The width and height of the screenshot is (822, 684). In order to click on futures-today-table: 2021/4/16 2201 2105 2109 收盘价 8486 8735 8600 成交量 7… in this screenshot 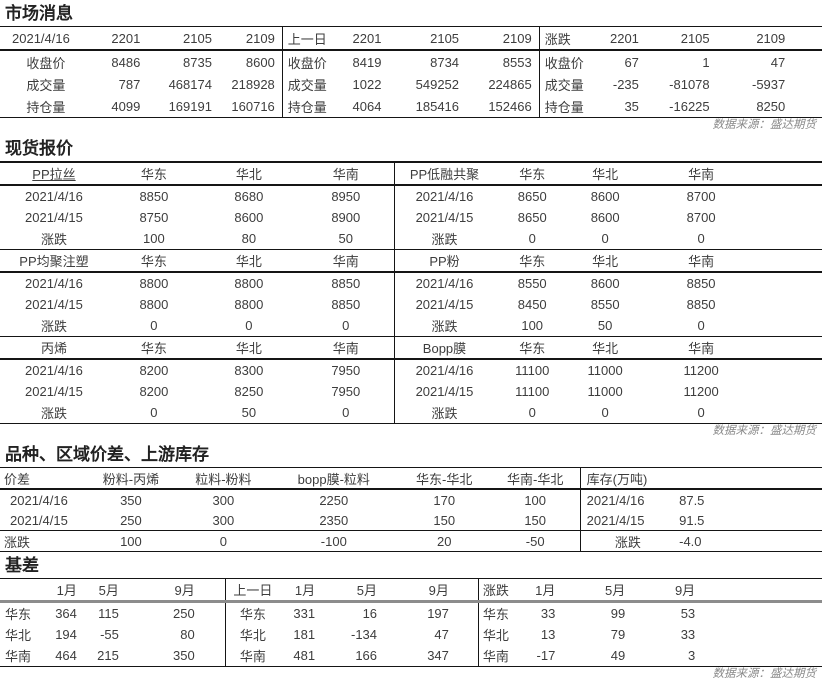, I will do `click(141, 72)`.